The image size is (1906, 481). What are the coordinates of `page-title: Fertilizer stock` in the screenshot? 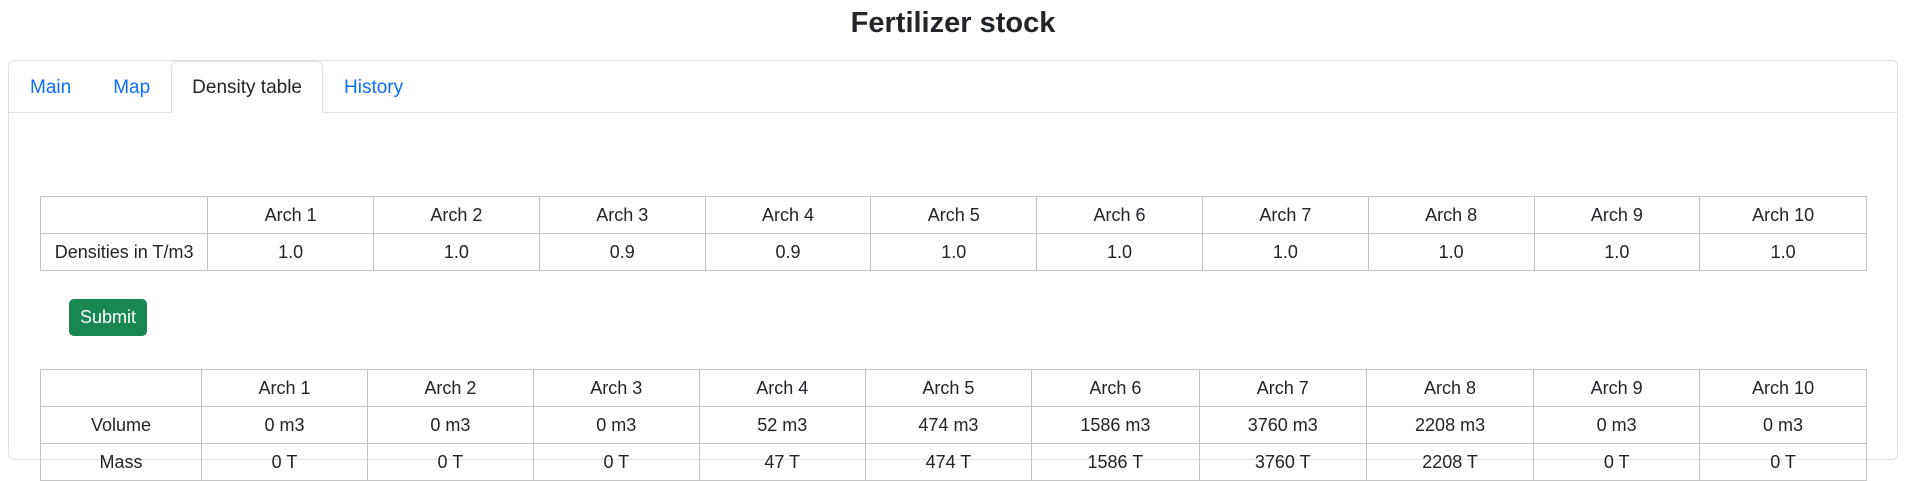 It's located at (953, 23).